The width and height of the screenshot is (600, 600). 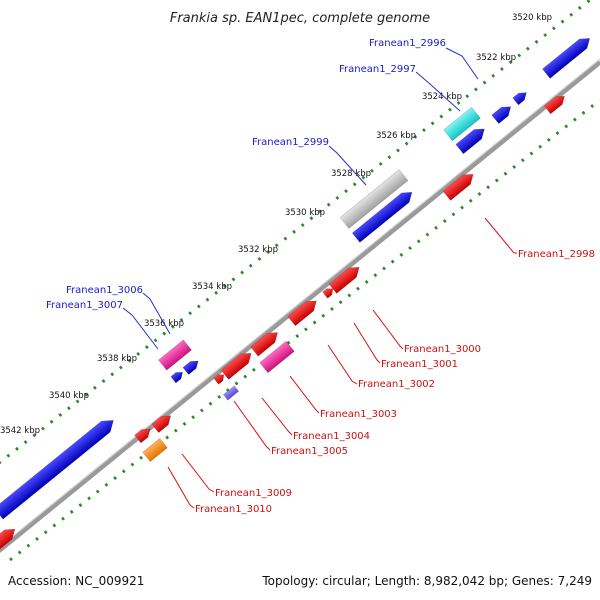 What do you see at coordinates (309, 451) in the screenshot?
I see `gene-label-3005: Franean1_3005` at bounding box center [309, 451].